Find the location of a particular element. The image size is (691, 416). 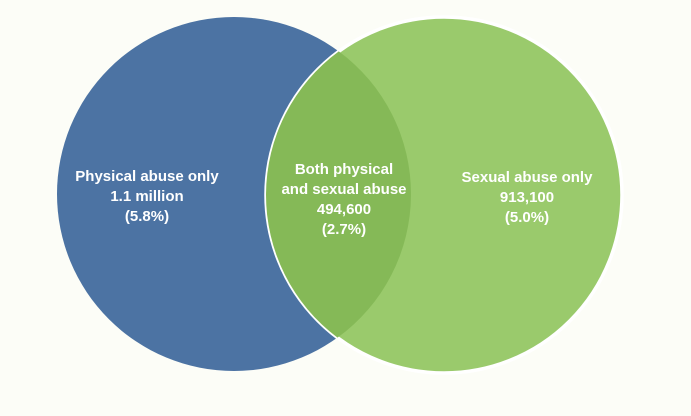

physical-abuse-percent: (5.8%) is located at coordinates (147, 216).